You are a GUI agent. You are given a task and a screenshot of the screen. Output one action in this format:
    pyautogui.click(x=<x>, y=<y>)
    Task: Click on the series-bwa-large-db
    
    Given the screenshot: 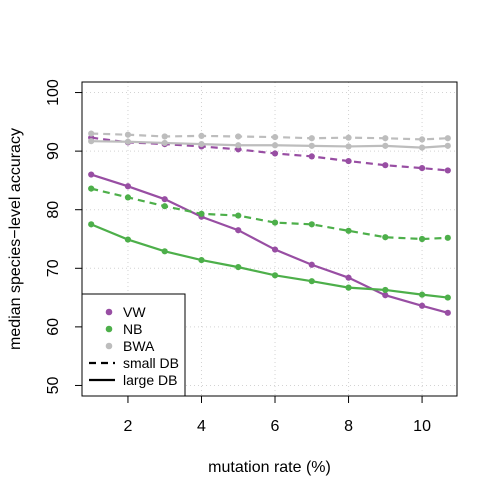 What is the action you would take?
    pyautogui.click(x=269, y=144)
    